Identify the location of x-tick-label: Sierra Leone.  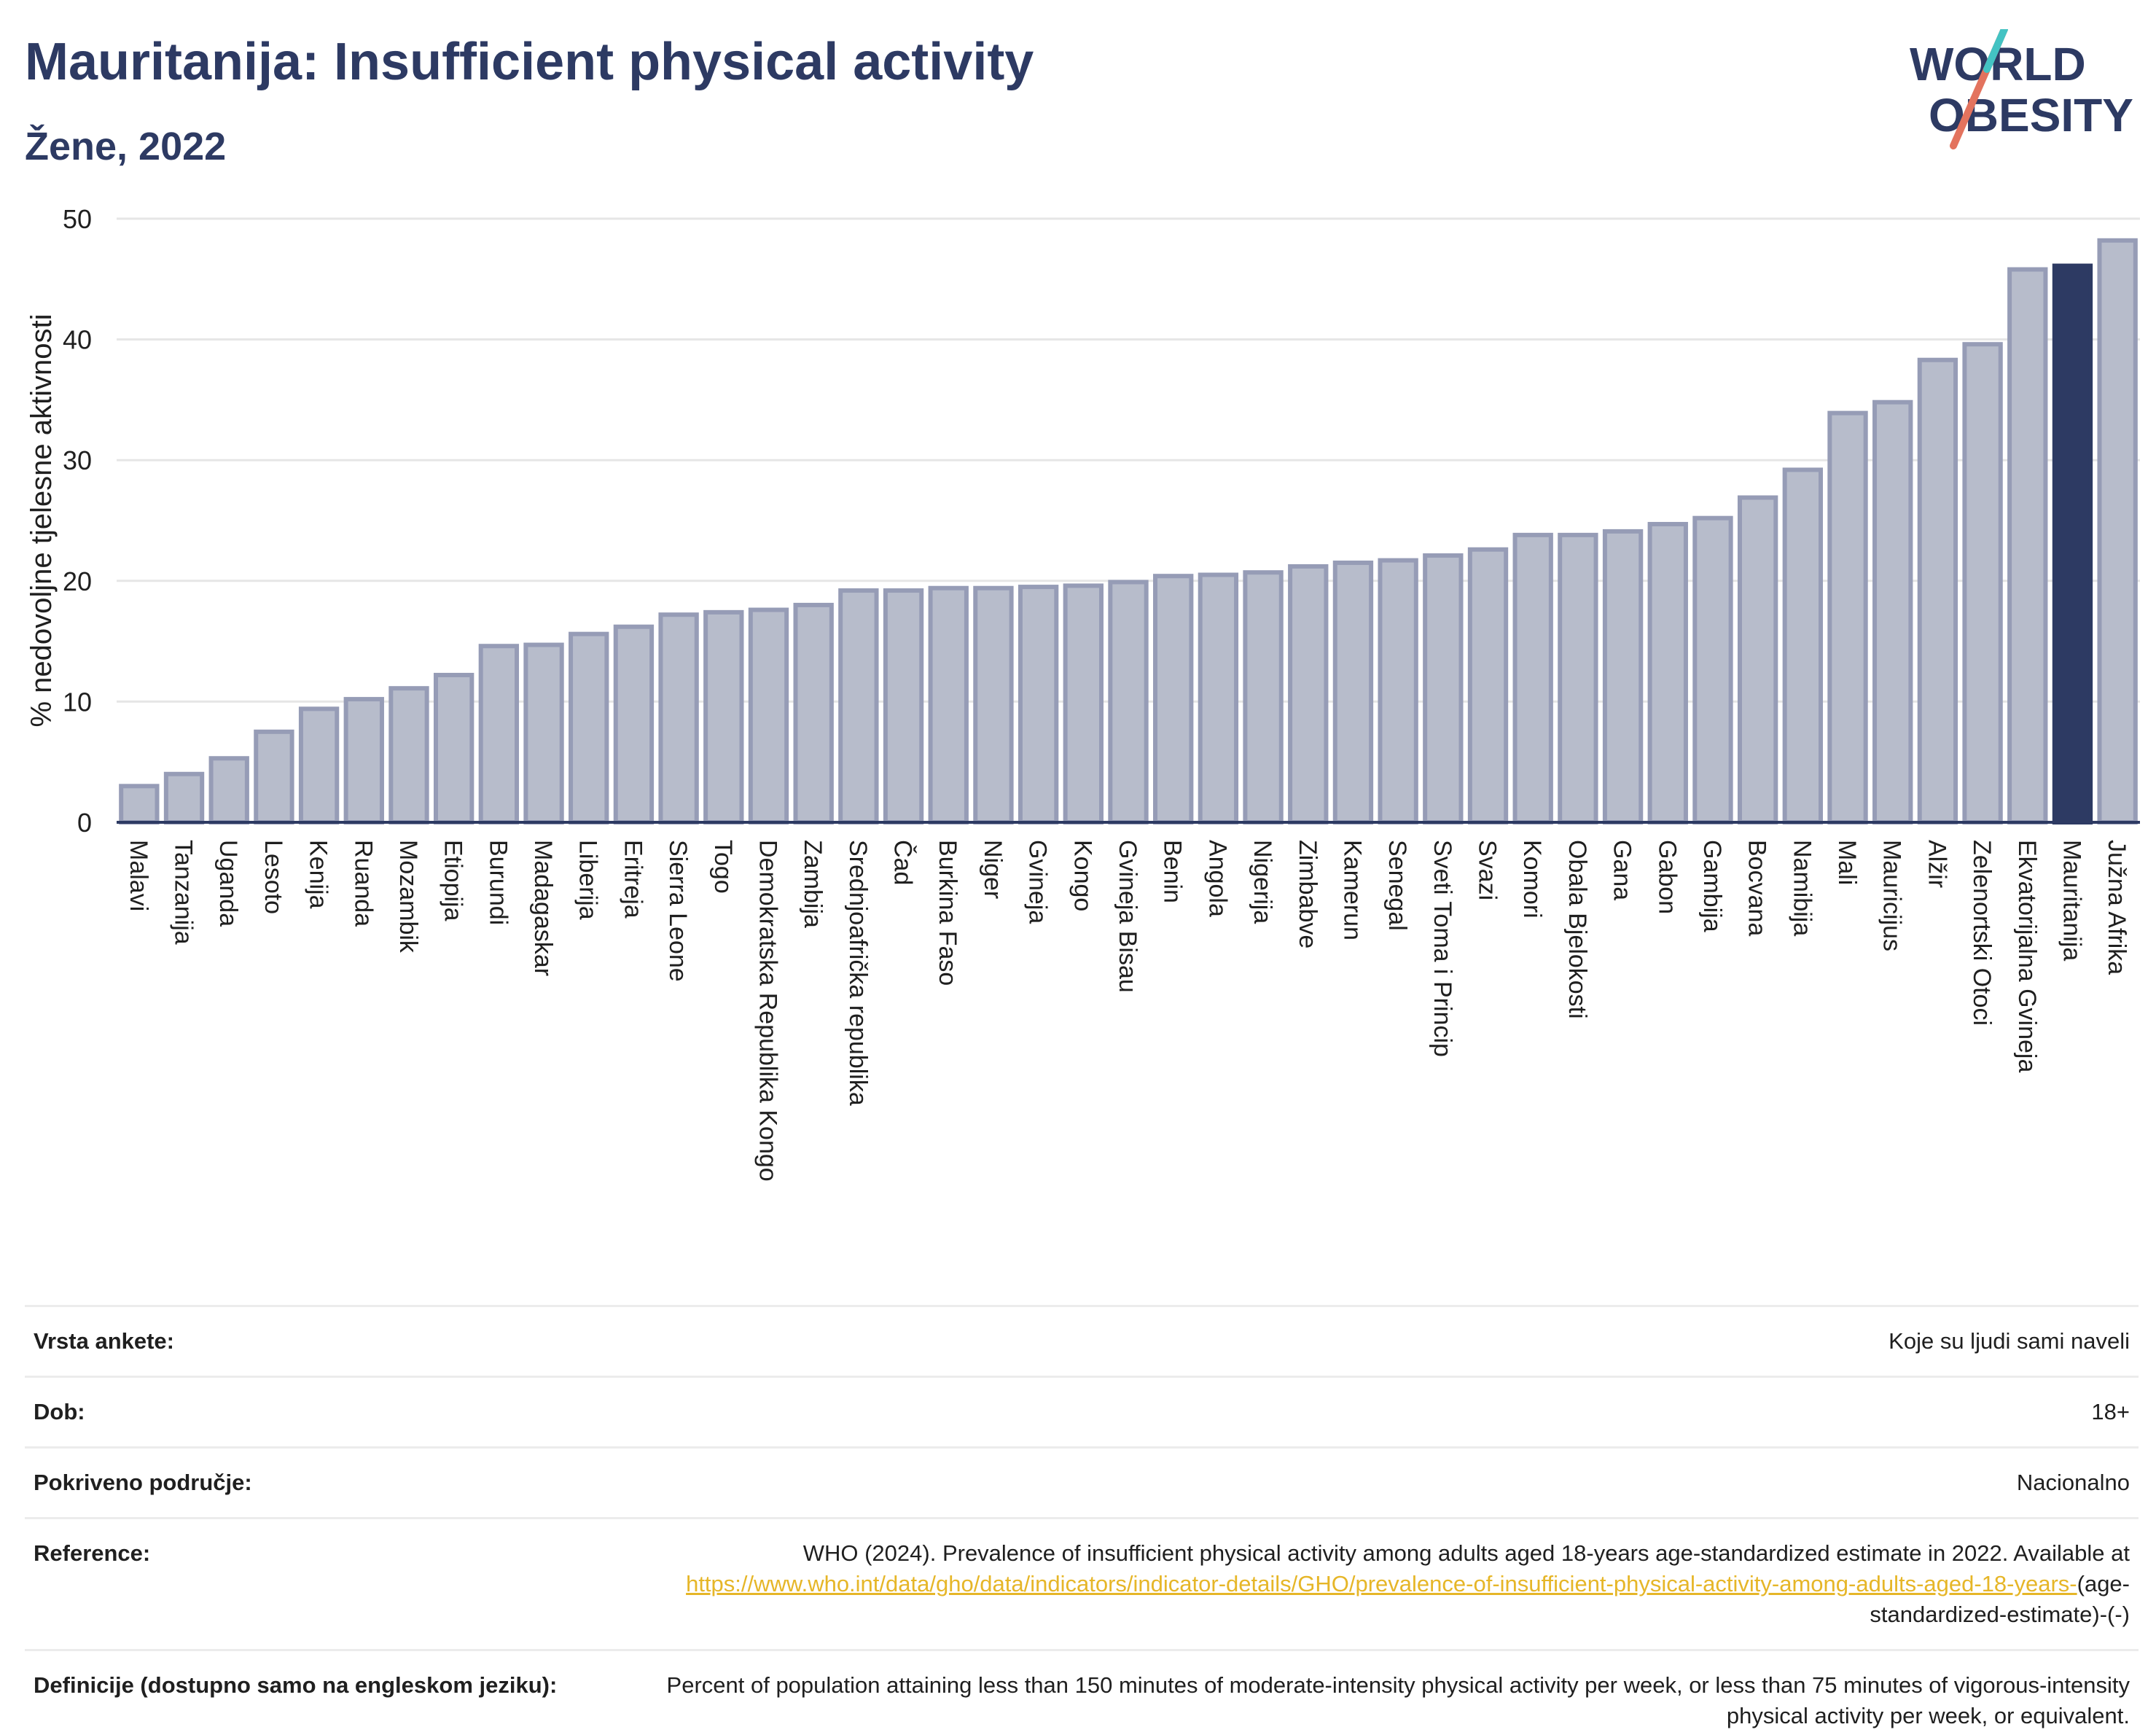
(678, 911).